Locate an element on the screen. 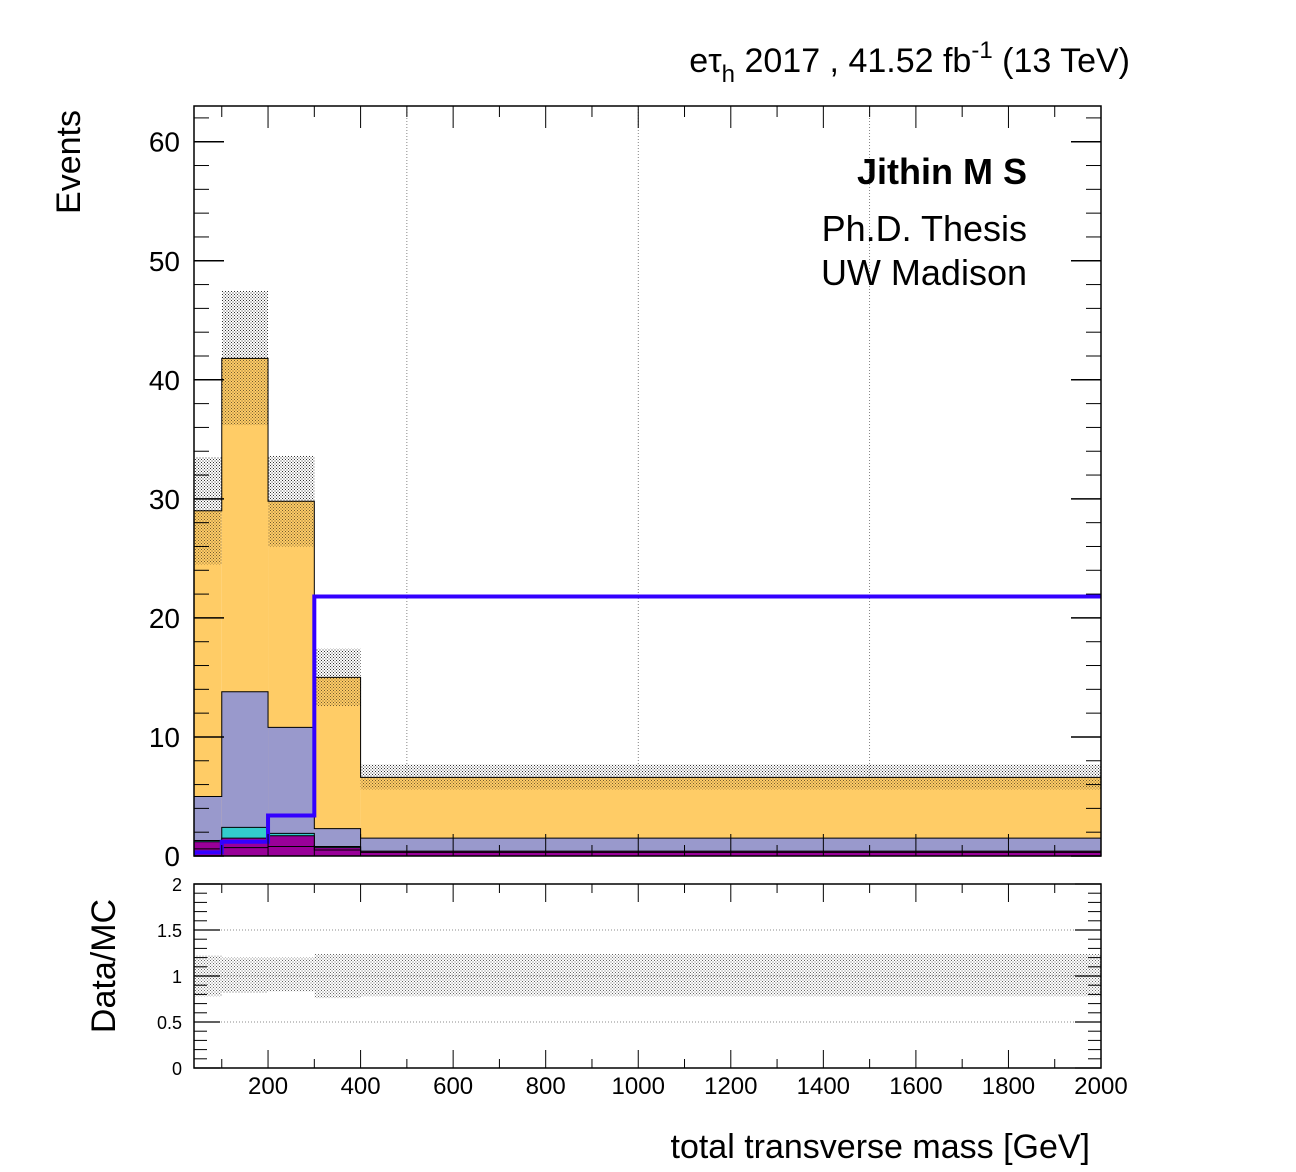 This screenshot has width=1296, height=1172. ratio-x-tick-label: 800 is located at coordinates (546, 1086).